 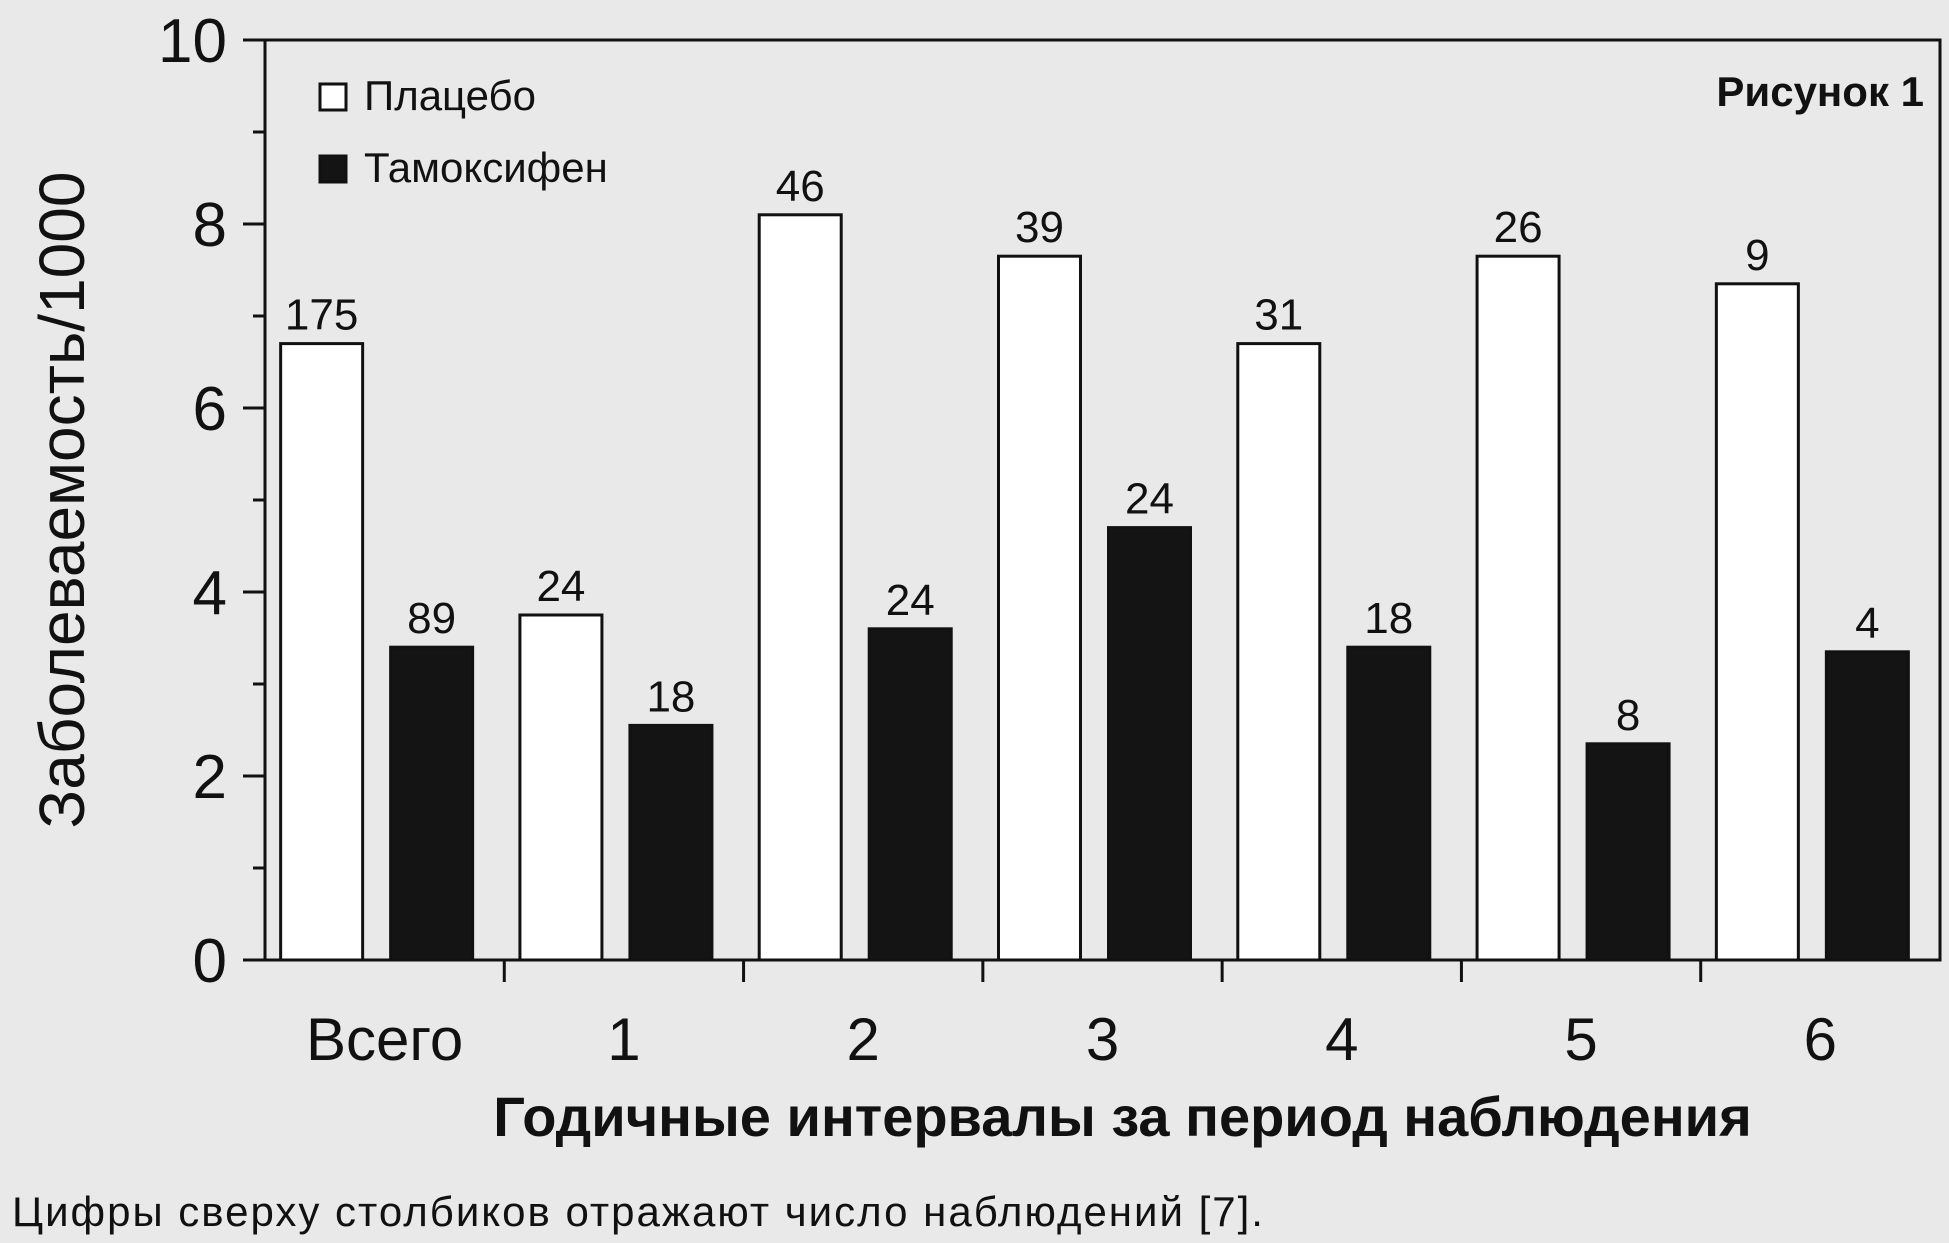 I want to click on y-tick-label: 4, so click(x=210, y=593).